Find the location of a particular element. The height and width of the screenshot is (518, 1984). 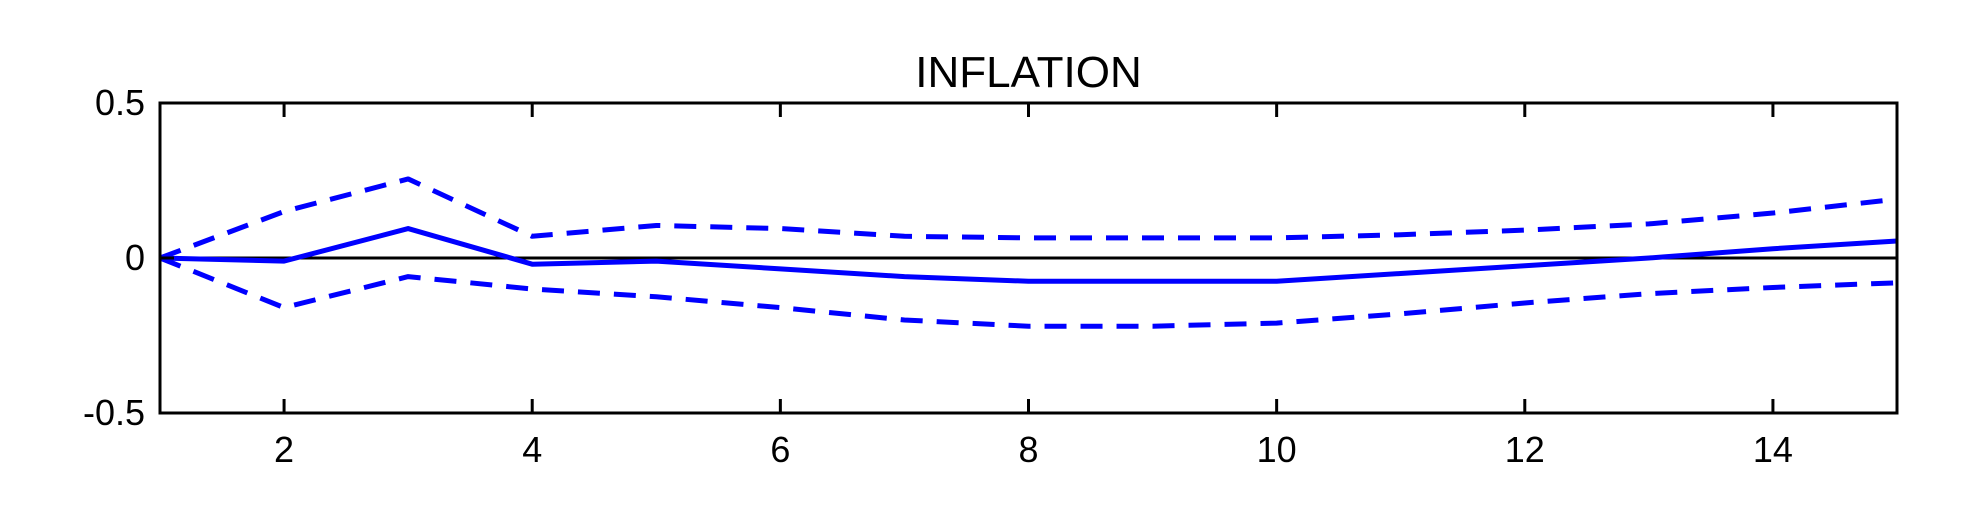

impulse-response-line is located at coordinates (1028, 255).